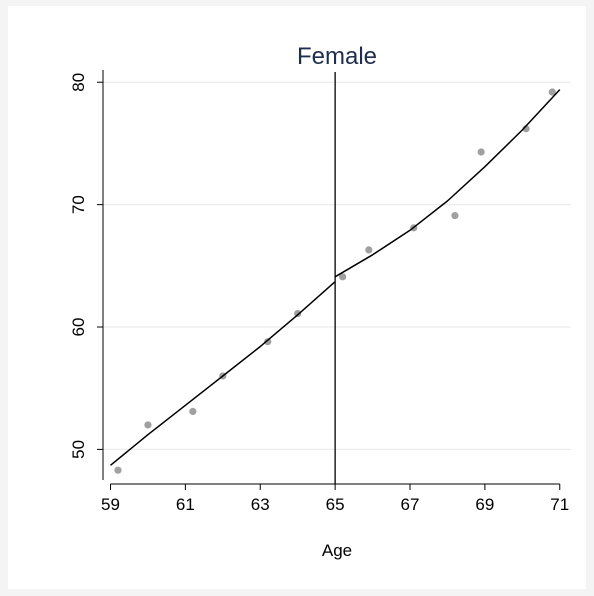 The width and height of the screenshot is (594, 596). Describe the element at coordinates (223, 373) in the screenshot. I see `fit-left-line` at that location.